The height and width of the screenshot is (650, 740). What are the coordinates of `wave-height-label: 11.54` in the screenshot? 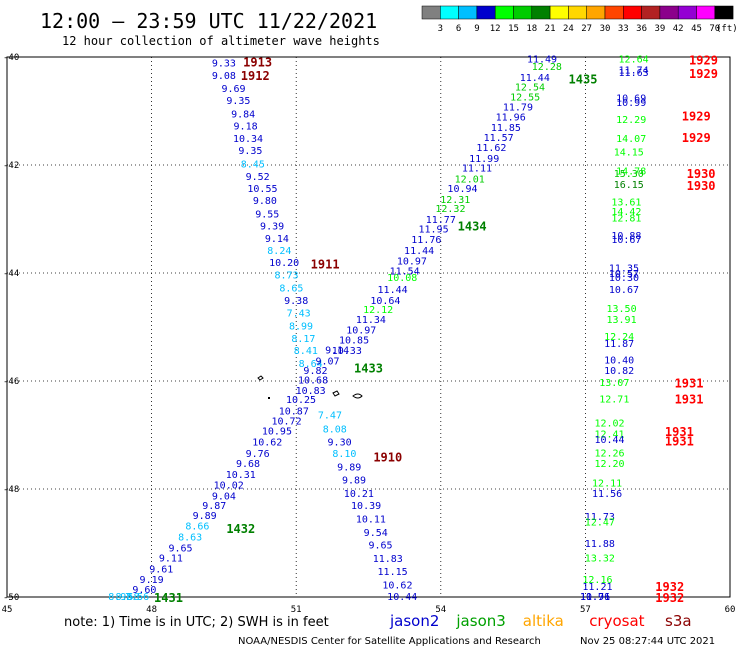 It's located at (405, 271).